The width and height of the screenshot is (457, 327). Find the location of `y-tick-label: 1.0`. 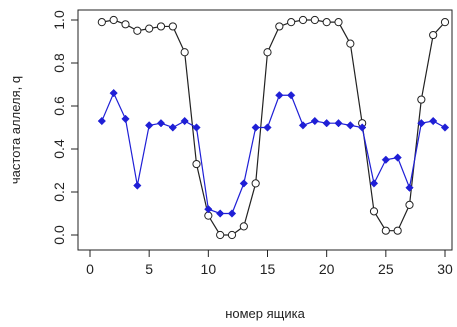

y-tick-label: 1.0 is located at coordinates (59, 20).